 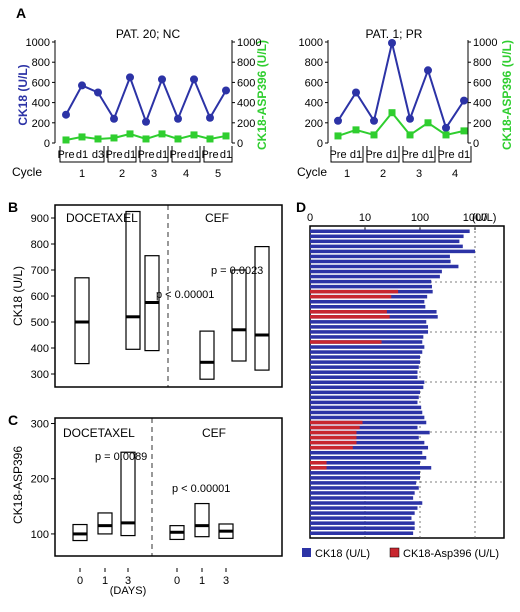 I want to click on cycle-label: 4, so click(x=455, y=174).